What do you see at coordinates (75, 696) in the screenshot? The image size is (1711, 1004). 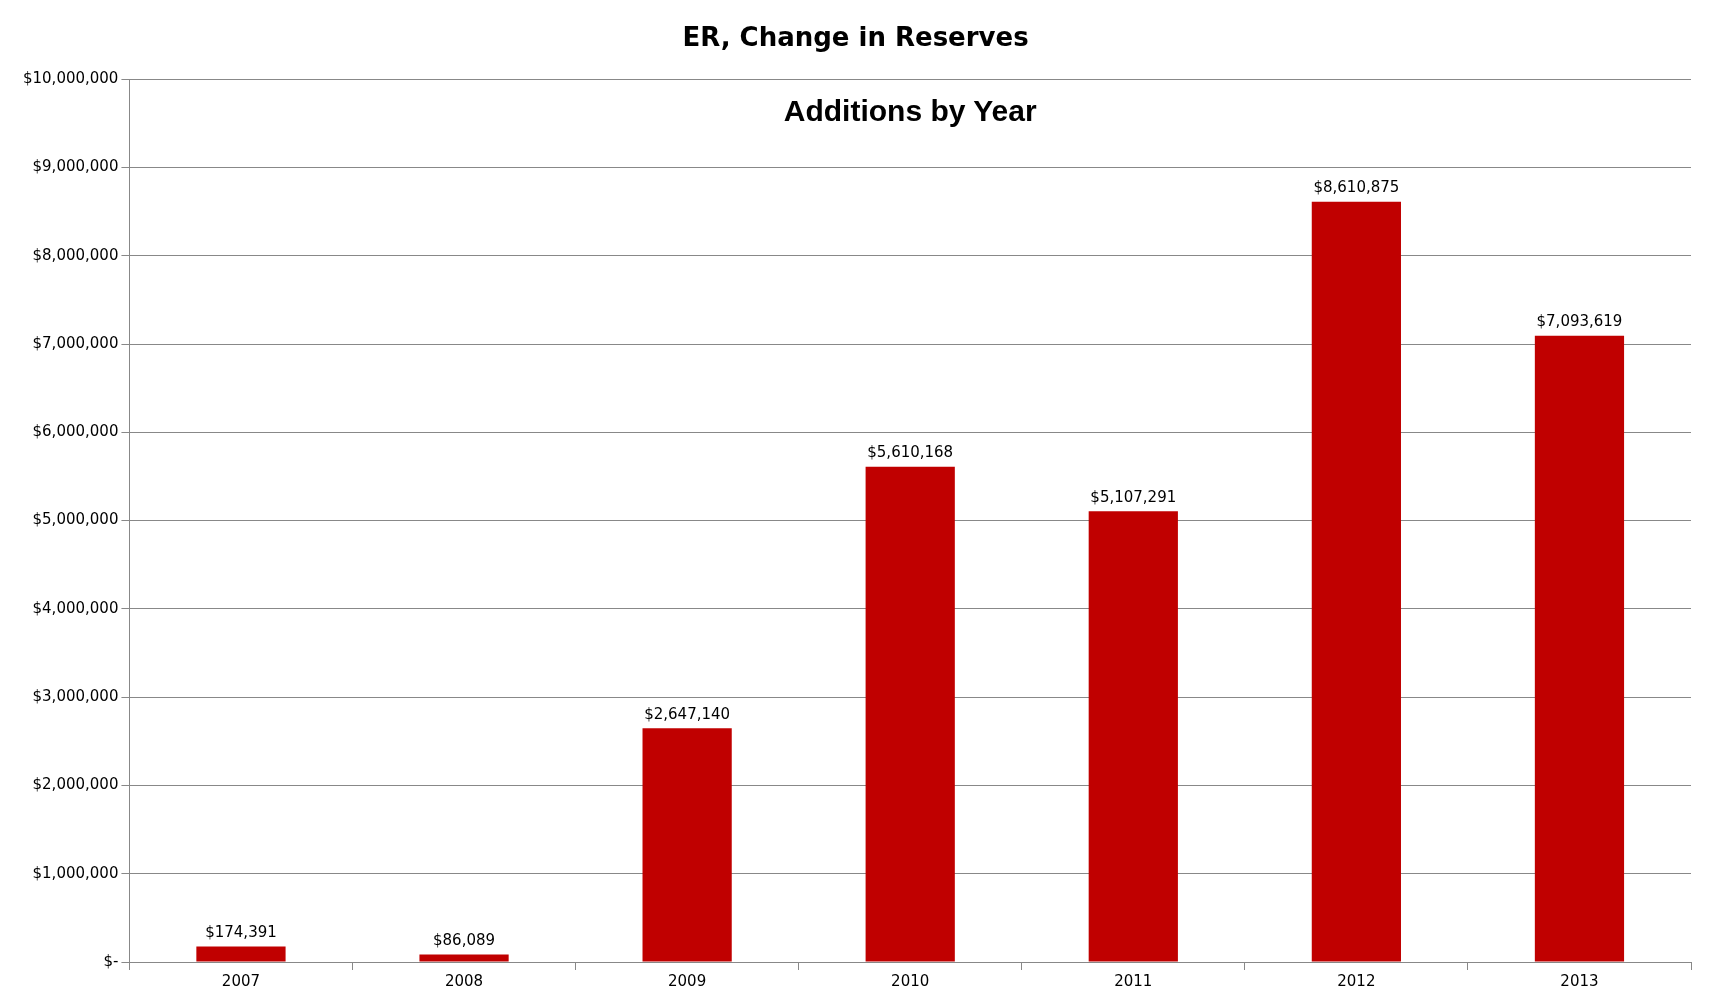 I see `y-tick-label: $3,000,000` at bounding box center [75, 696].